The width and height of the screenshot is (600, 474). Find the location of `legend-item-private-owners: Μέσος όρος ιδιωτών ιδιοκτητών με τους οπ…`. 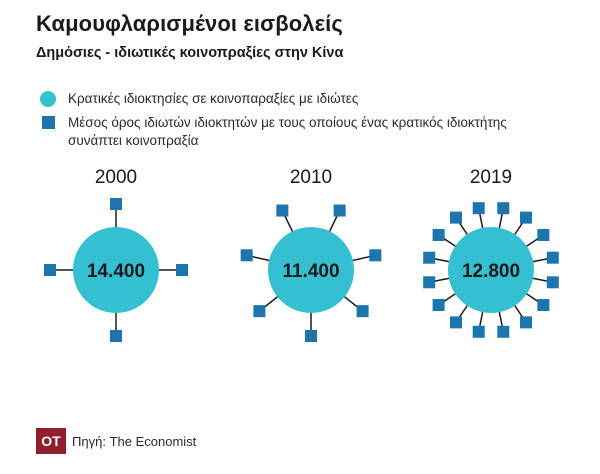

legend-item-private-owners: Μέσος όρος ιδιωτών ιδιοκτητών με τους οπ… is located at coordinates (280, 132).